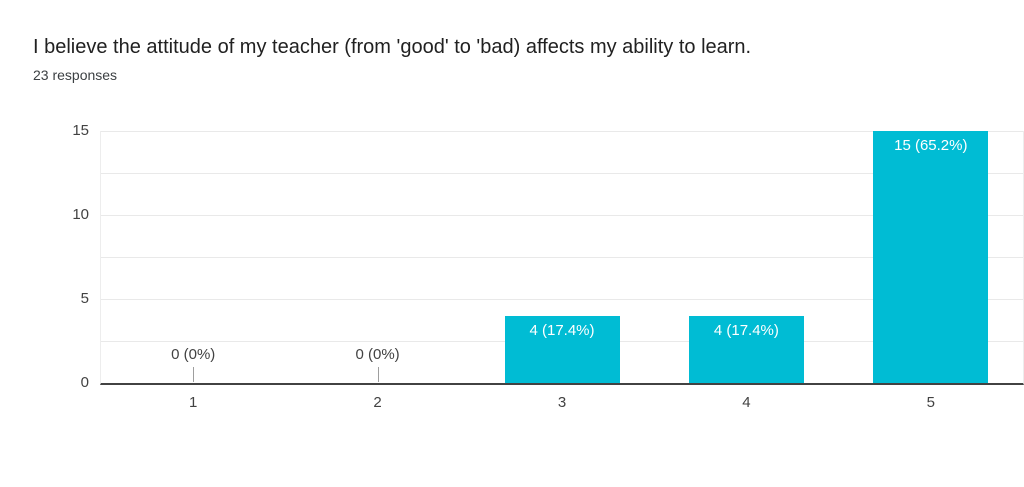 The height and width of the screenshot is (487, 1024). I want to click on gridline-12.5, so click(562, 173).